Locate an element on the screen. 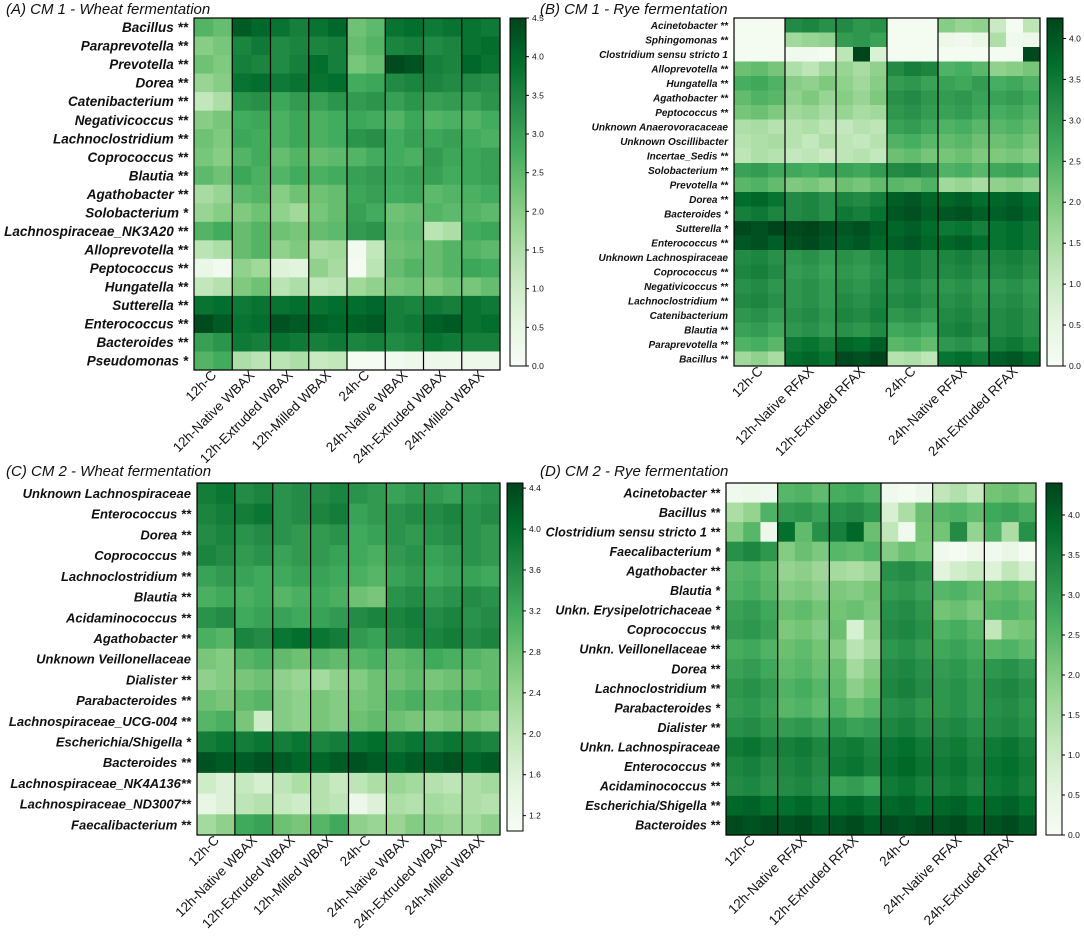 The width and height of the screenshot is (1084, 941). row-label: Solobacterium ** is located at coordinates (688, 171).